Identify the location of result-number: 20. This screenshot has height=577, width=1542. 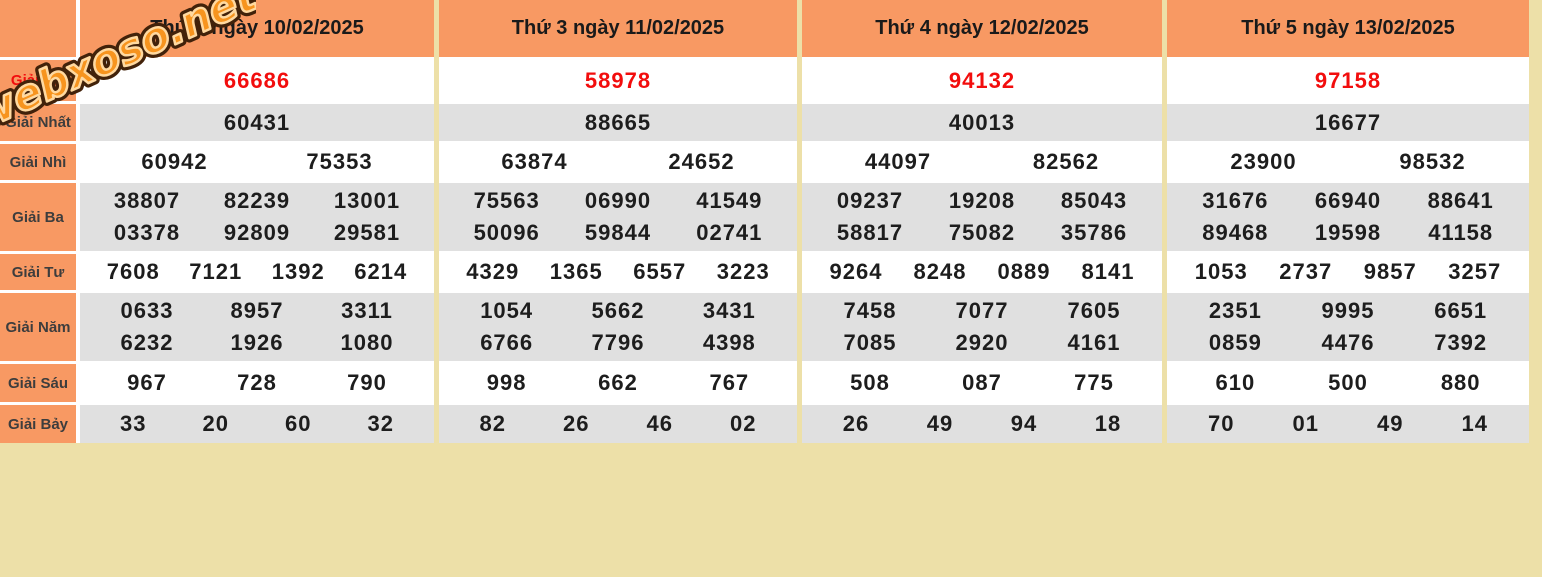
(215, 424).